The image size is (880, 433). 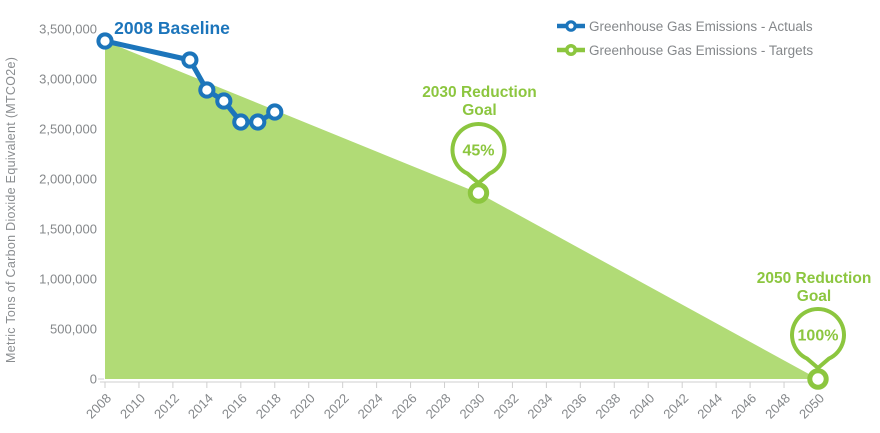 What do you see at coordinates (275, 112) in the screenshot?
I see `actuals-point-2018` at bounding box center [275, 112].